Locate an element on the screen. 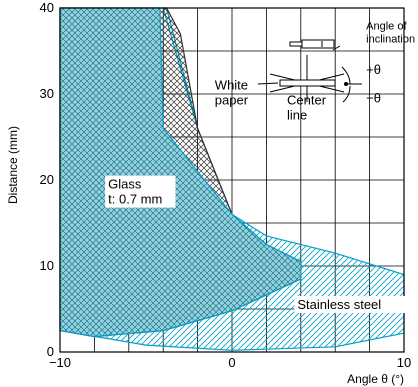 This screenshot has height=387, width=418. y-axis-label: Distance (mm) is located at coordinates (13, 165).